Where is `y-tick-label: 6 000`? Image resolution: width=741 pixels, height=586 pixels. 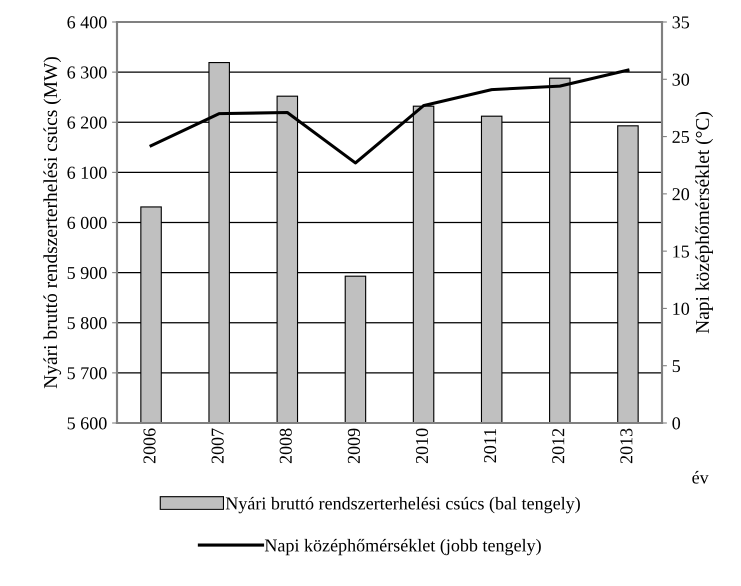
y-tick-label: 6 000 is located at coordinates (87, 222).